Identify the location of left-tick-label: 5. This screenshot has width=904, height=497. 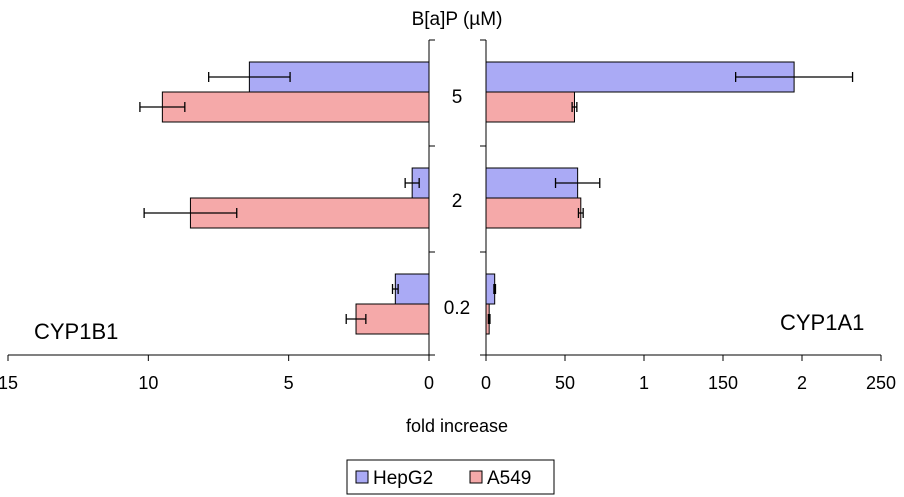
(289, 383).